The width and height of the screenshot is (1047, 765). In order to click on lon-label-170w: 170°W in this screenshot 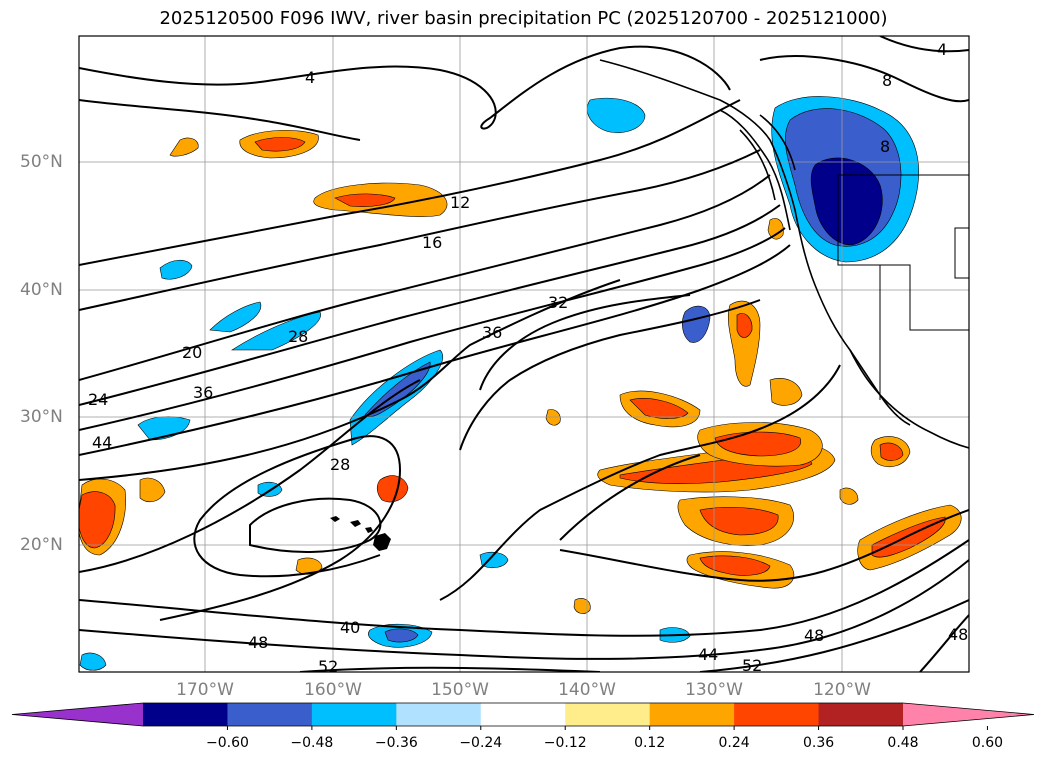, I will do `click(205, 690)`.